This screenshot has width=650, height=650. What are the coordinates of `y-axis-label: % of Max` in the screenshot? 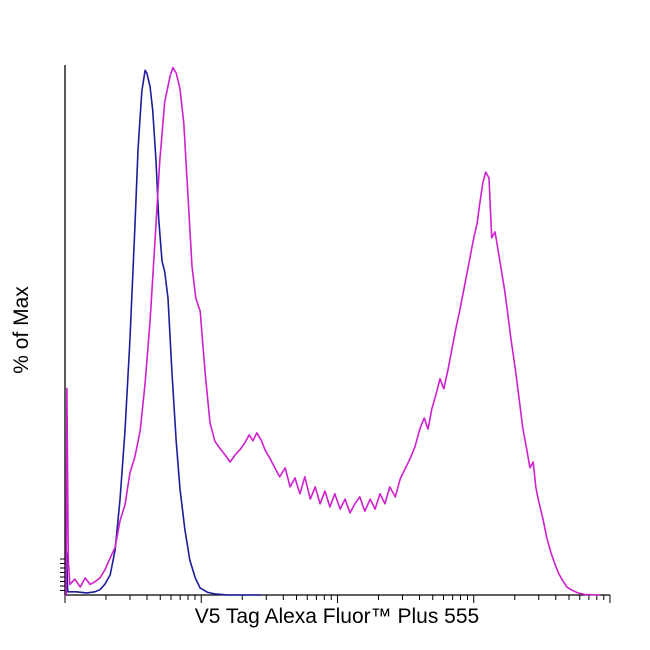 It's located at (21, 330).